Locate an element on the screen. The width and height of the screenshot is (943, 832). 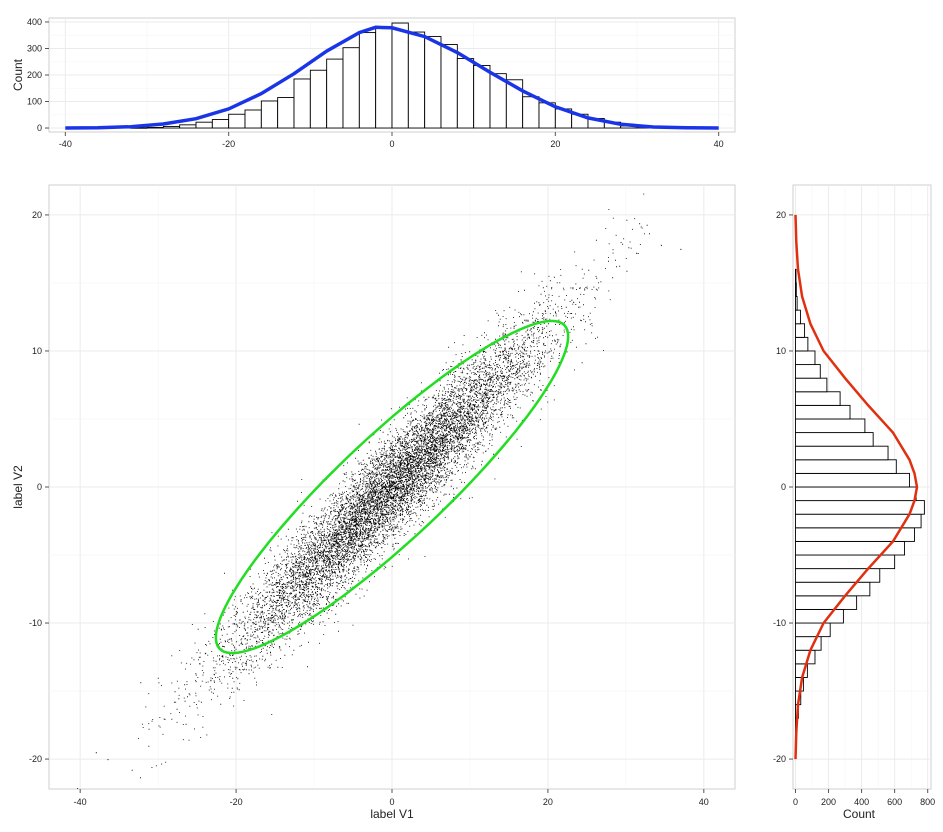
right-x-tick-label: 400 is located at coordinates (861, 802).